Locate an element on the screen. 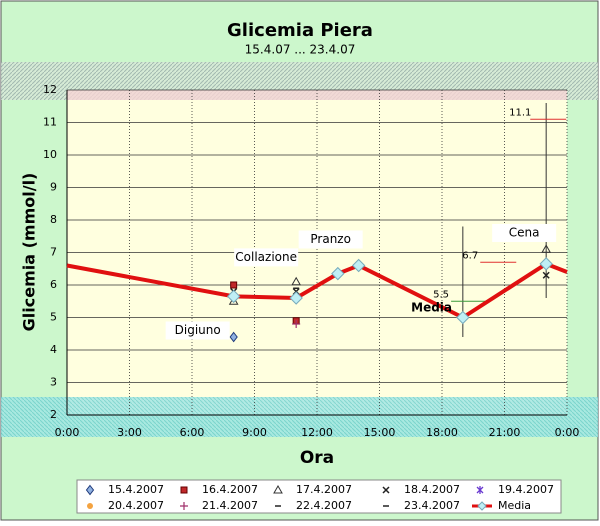 The image size is (600, 526). legend-label: 22.4.2007 is located at coordinates (324, 505).